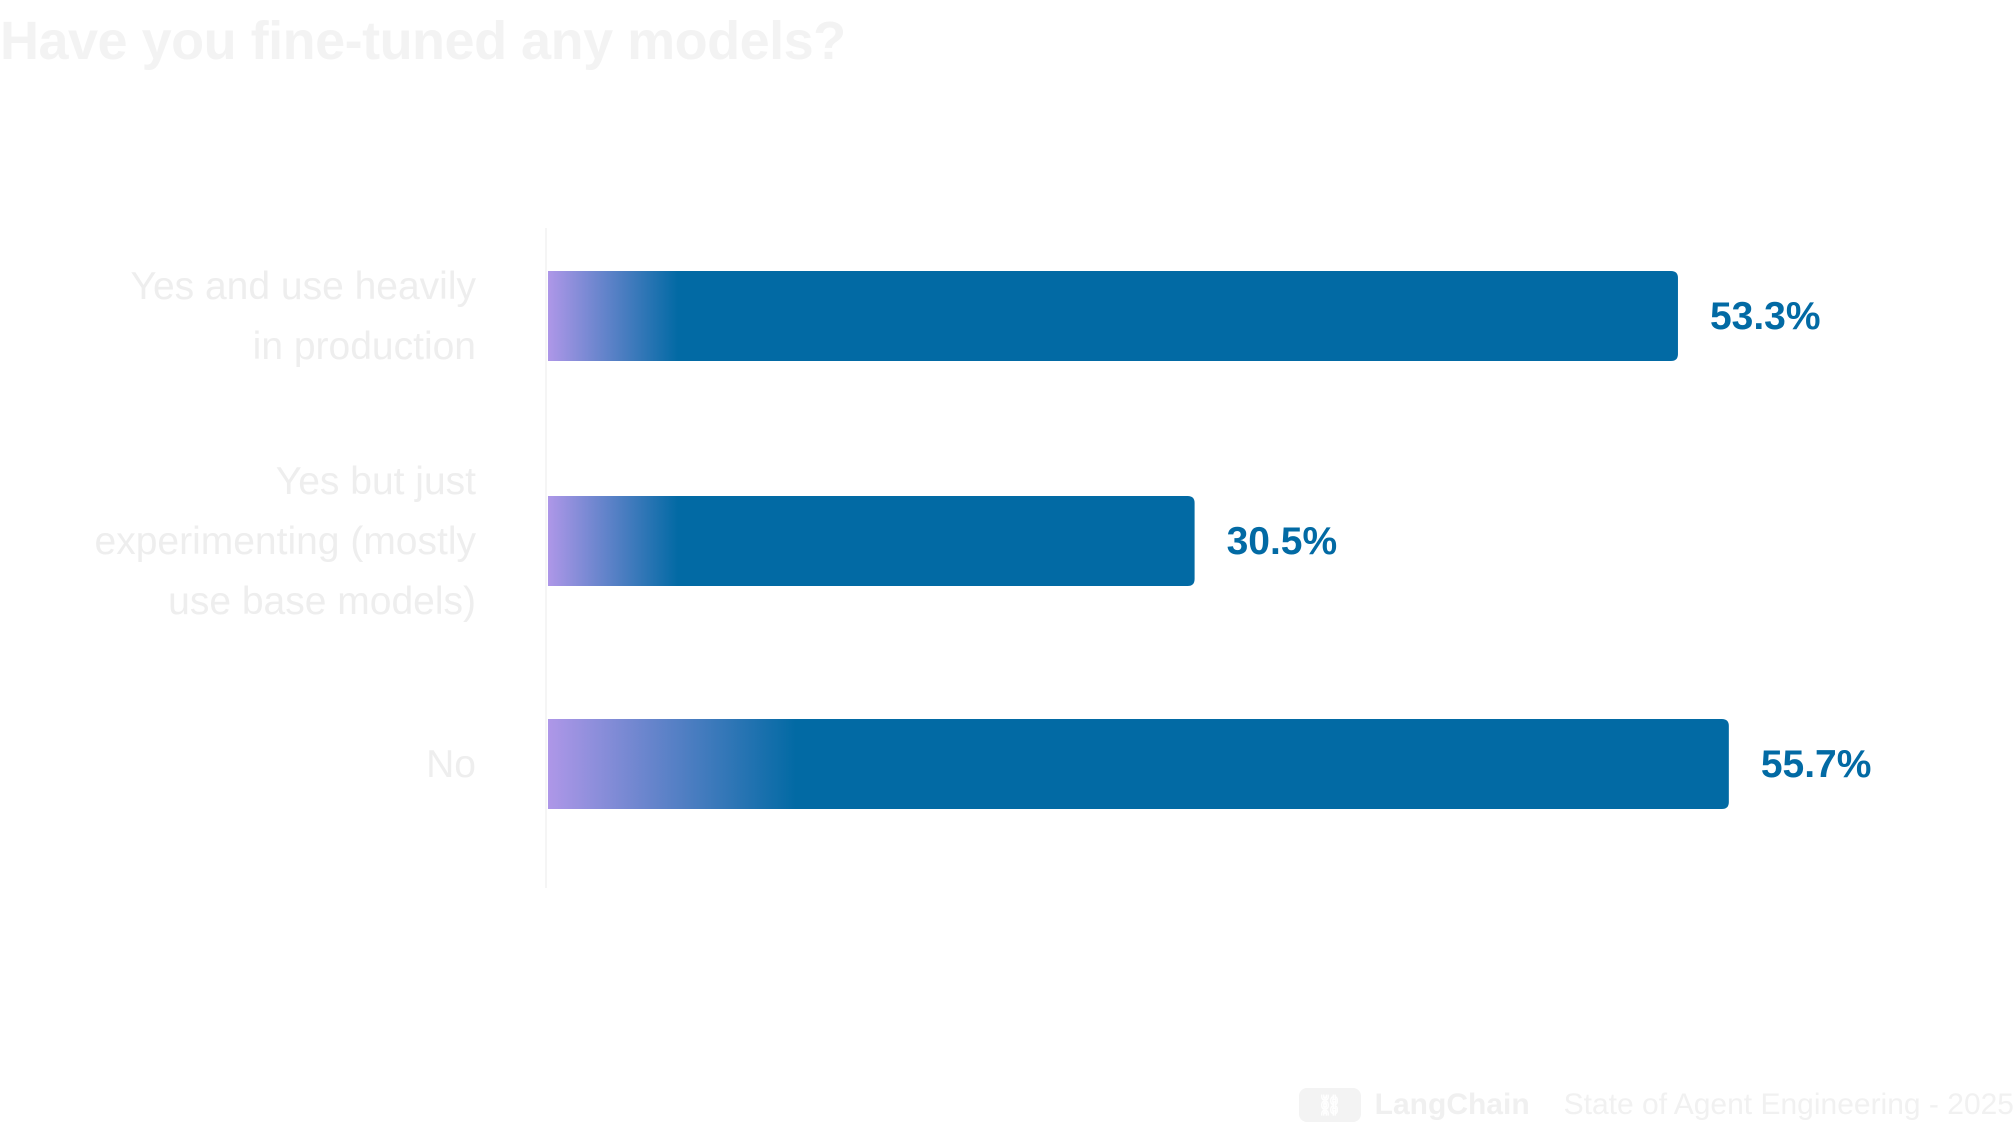 This screenshot has height=1136, width=2014. I want to click on category-label-line: Yes and use heavily, so click(304, 286).